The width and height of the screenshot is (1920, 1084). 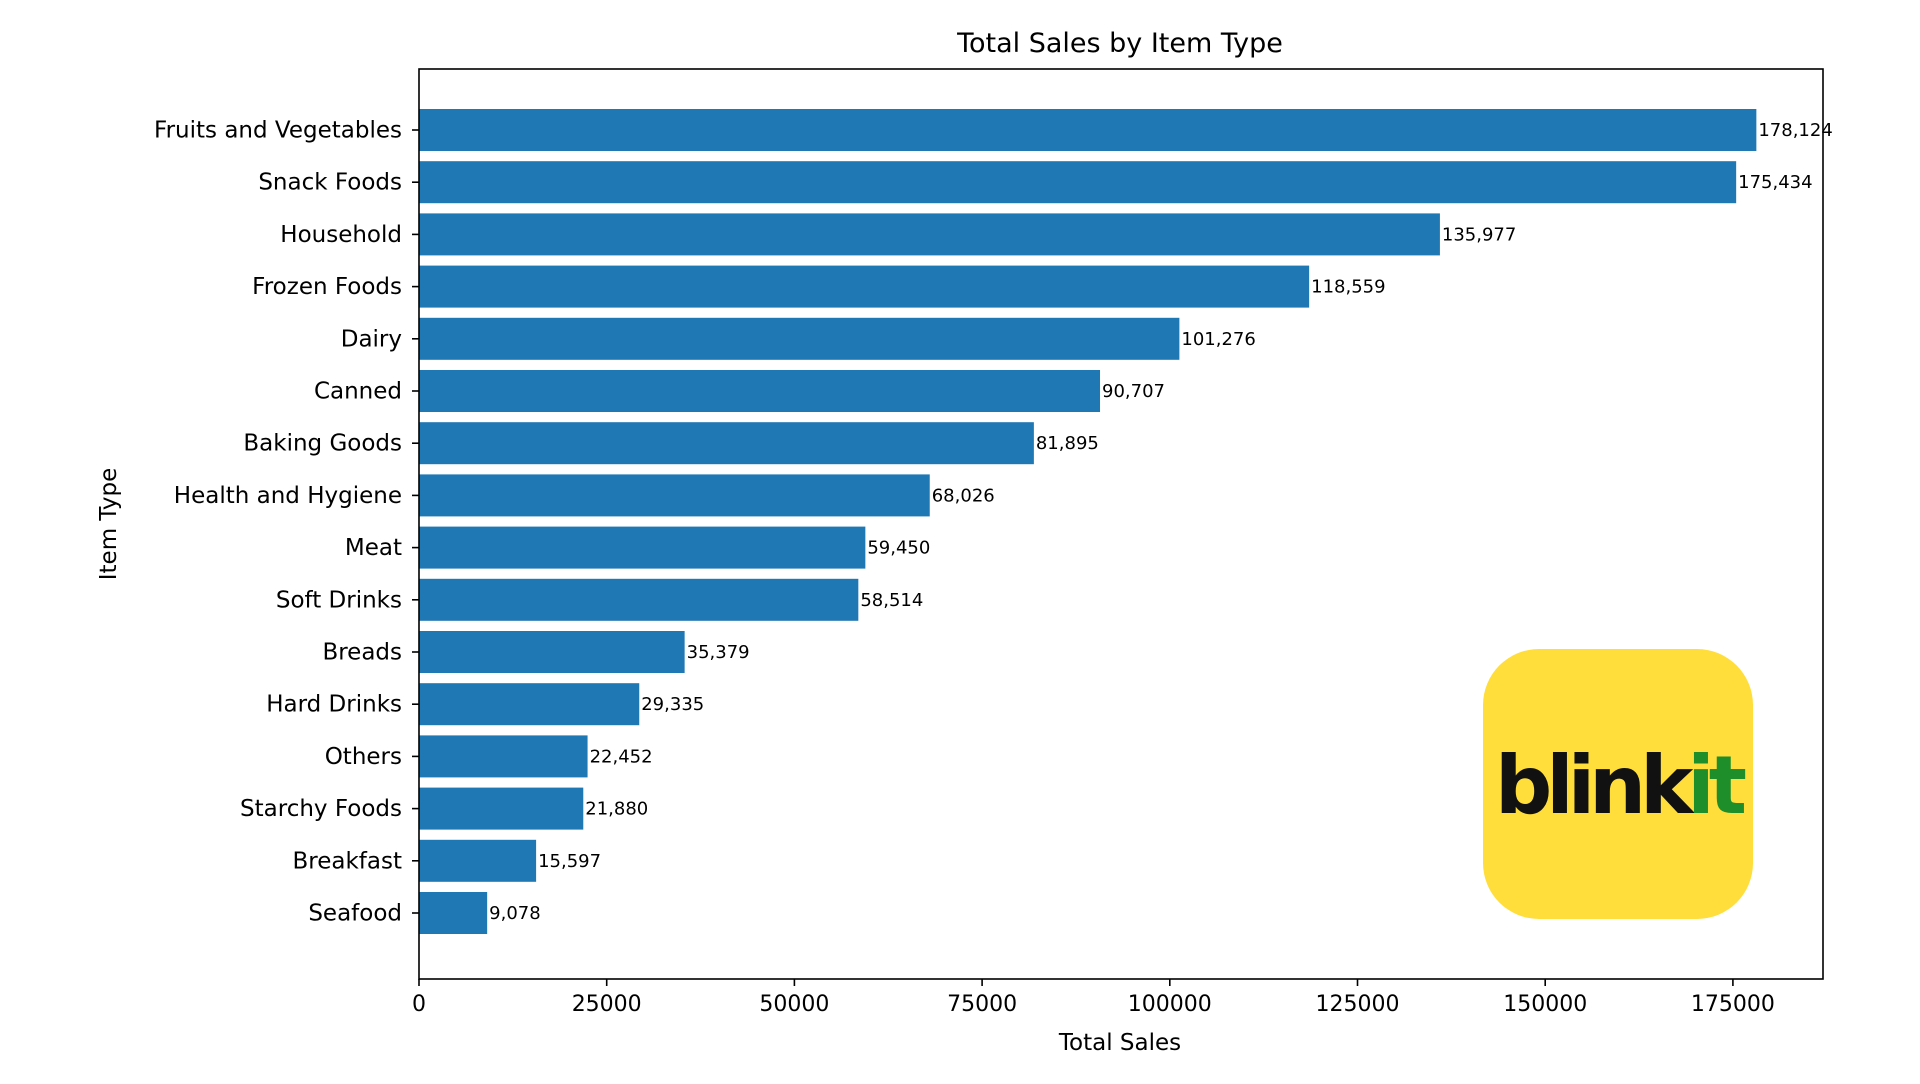 I want to click on x-tick-label: 75000, so click(x=982, y=1004).